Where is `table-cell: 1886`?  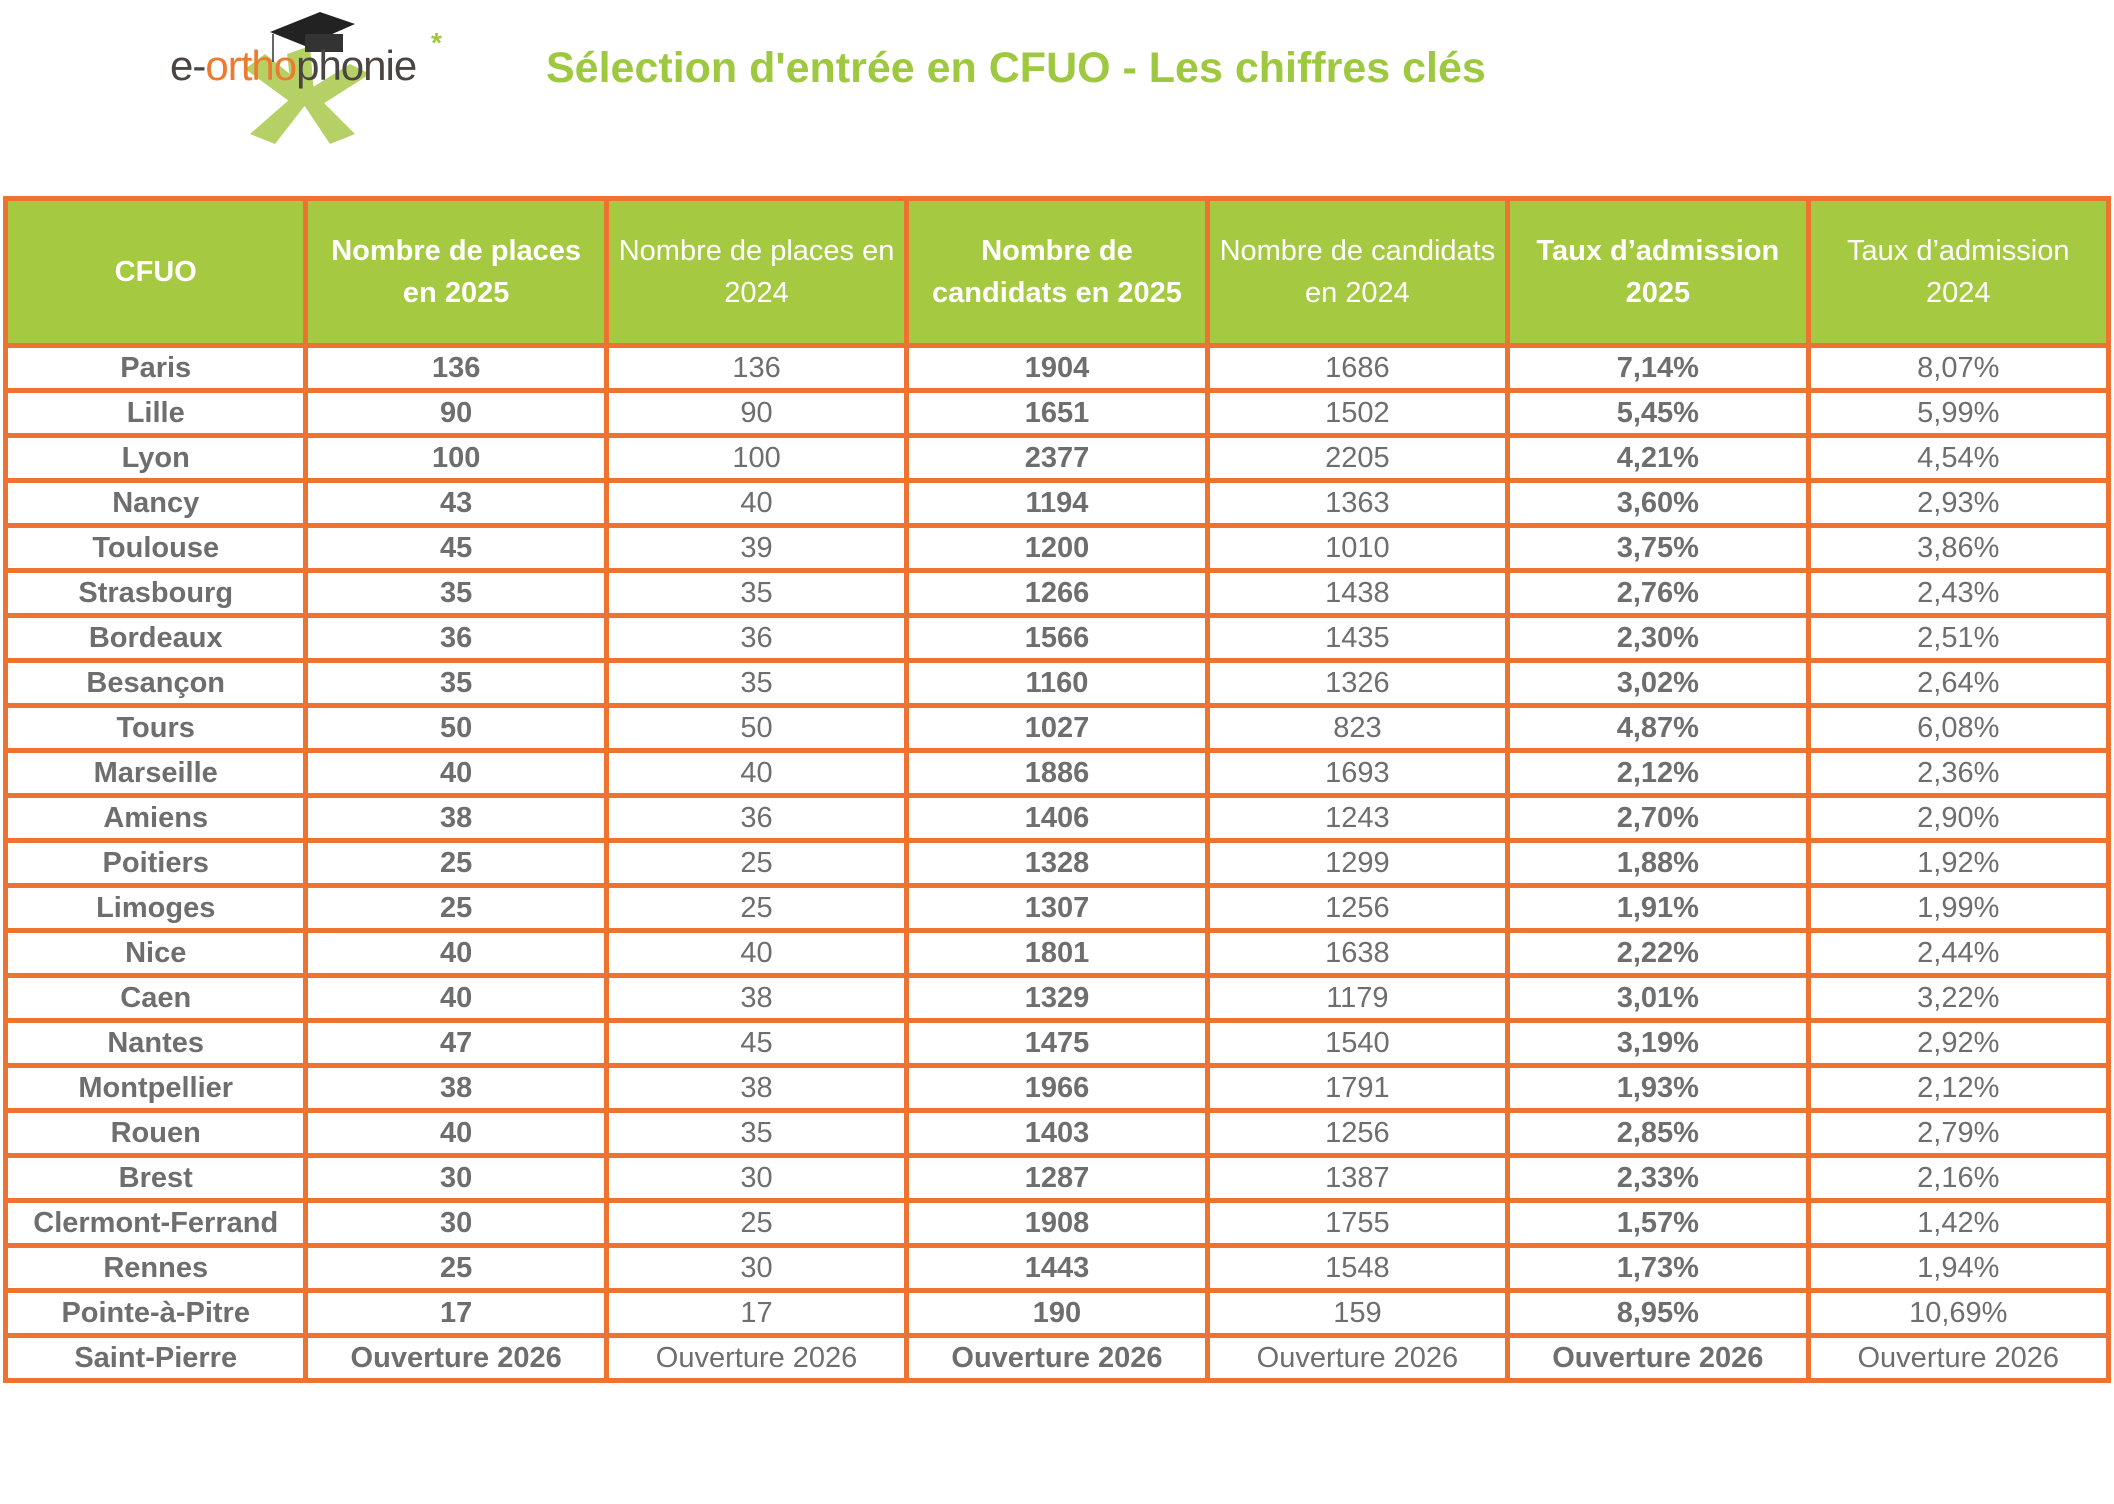 table-cell: 1886 is located at coordinates (1057, 773).